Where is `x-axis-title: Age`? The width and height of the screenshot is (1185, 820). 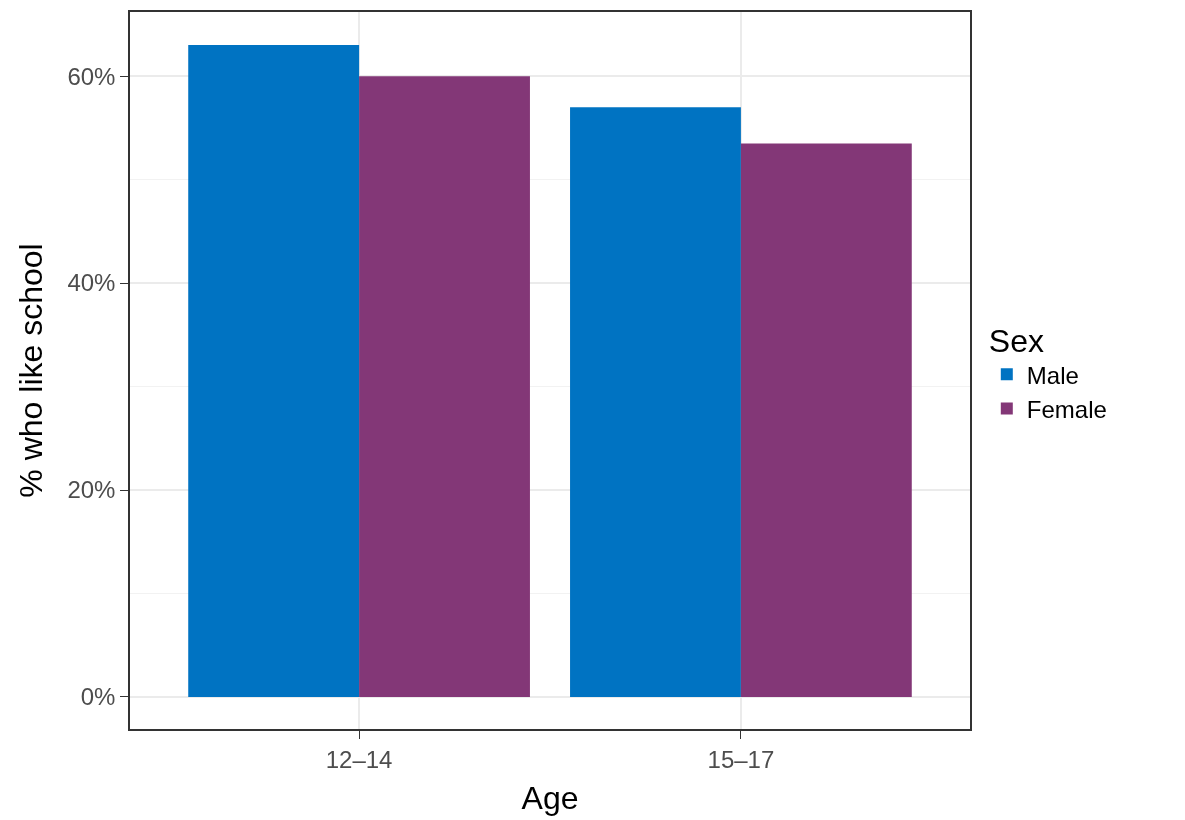 x-axis-title: Age is located at coordinates (550, 797).